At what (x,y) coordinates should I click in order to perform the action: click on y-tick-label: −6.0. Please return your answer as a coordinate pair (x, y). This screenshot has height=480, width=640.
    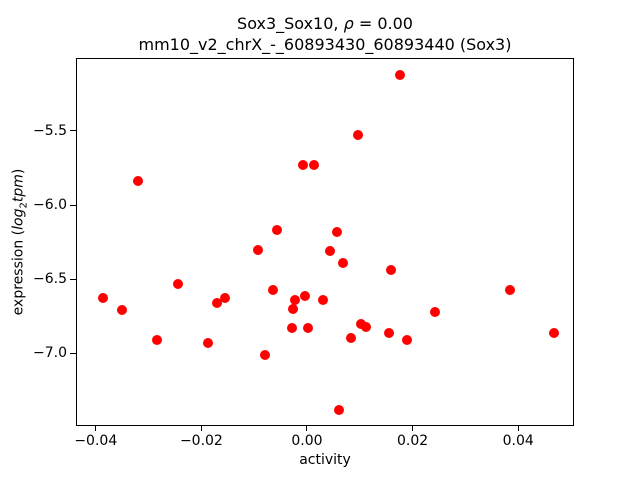
    Looking at the image, I should click on (50, 205).